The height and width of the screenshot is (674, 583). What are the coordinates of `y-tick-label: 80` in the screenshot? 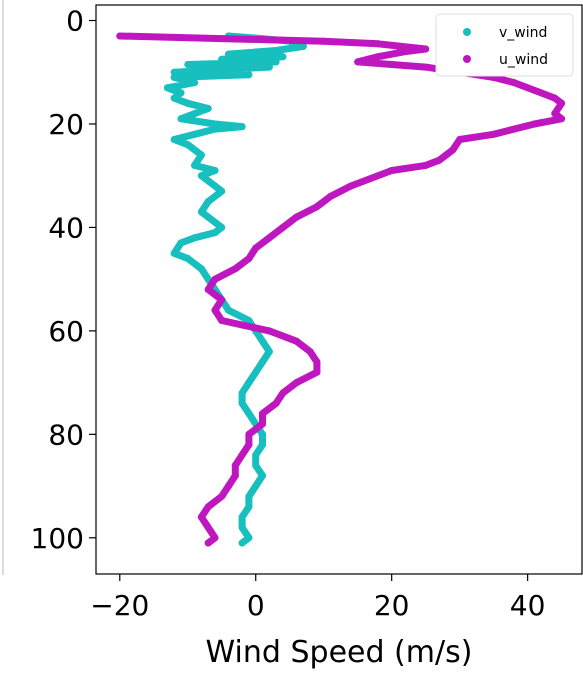 It's located at (66, 434).